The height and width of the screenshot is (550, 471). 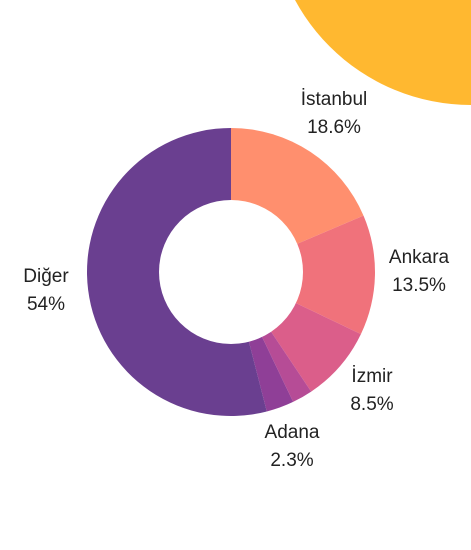 What do you see at coordinates (419, 272) in the screenshot?
I see `slice-label-ankara: Ankara 13.5%` at bounding box center [419, 272].